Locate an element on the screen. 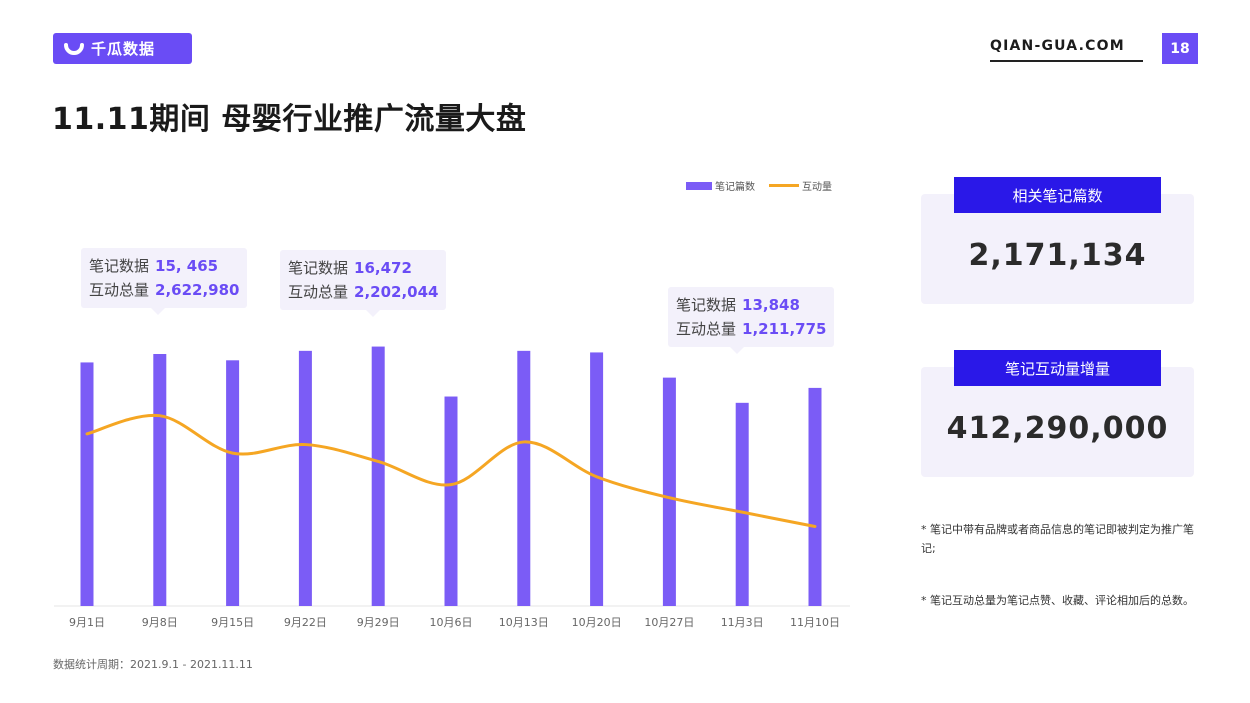 This screenshot has height=703, width=1250. brand-logo: 千瓜数据 is located at coordinates (122, 48).